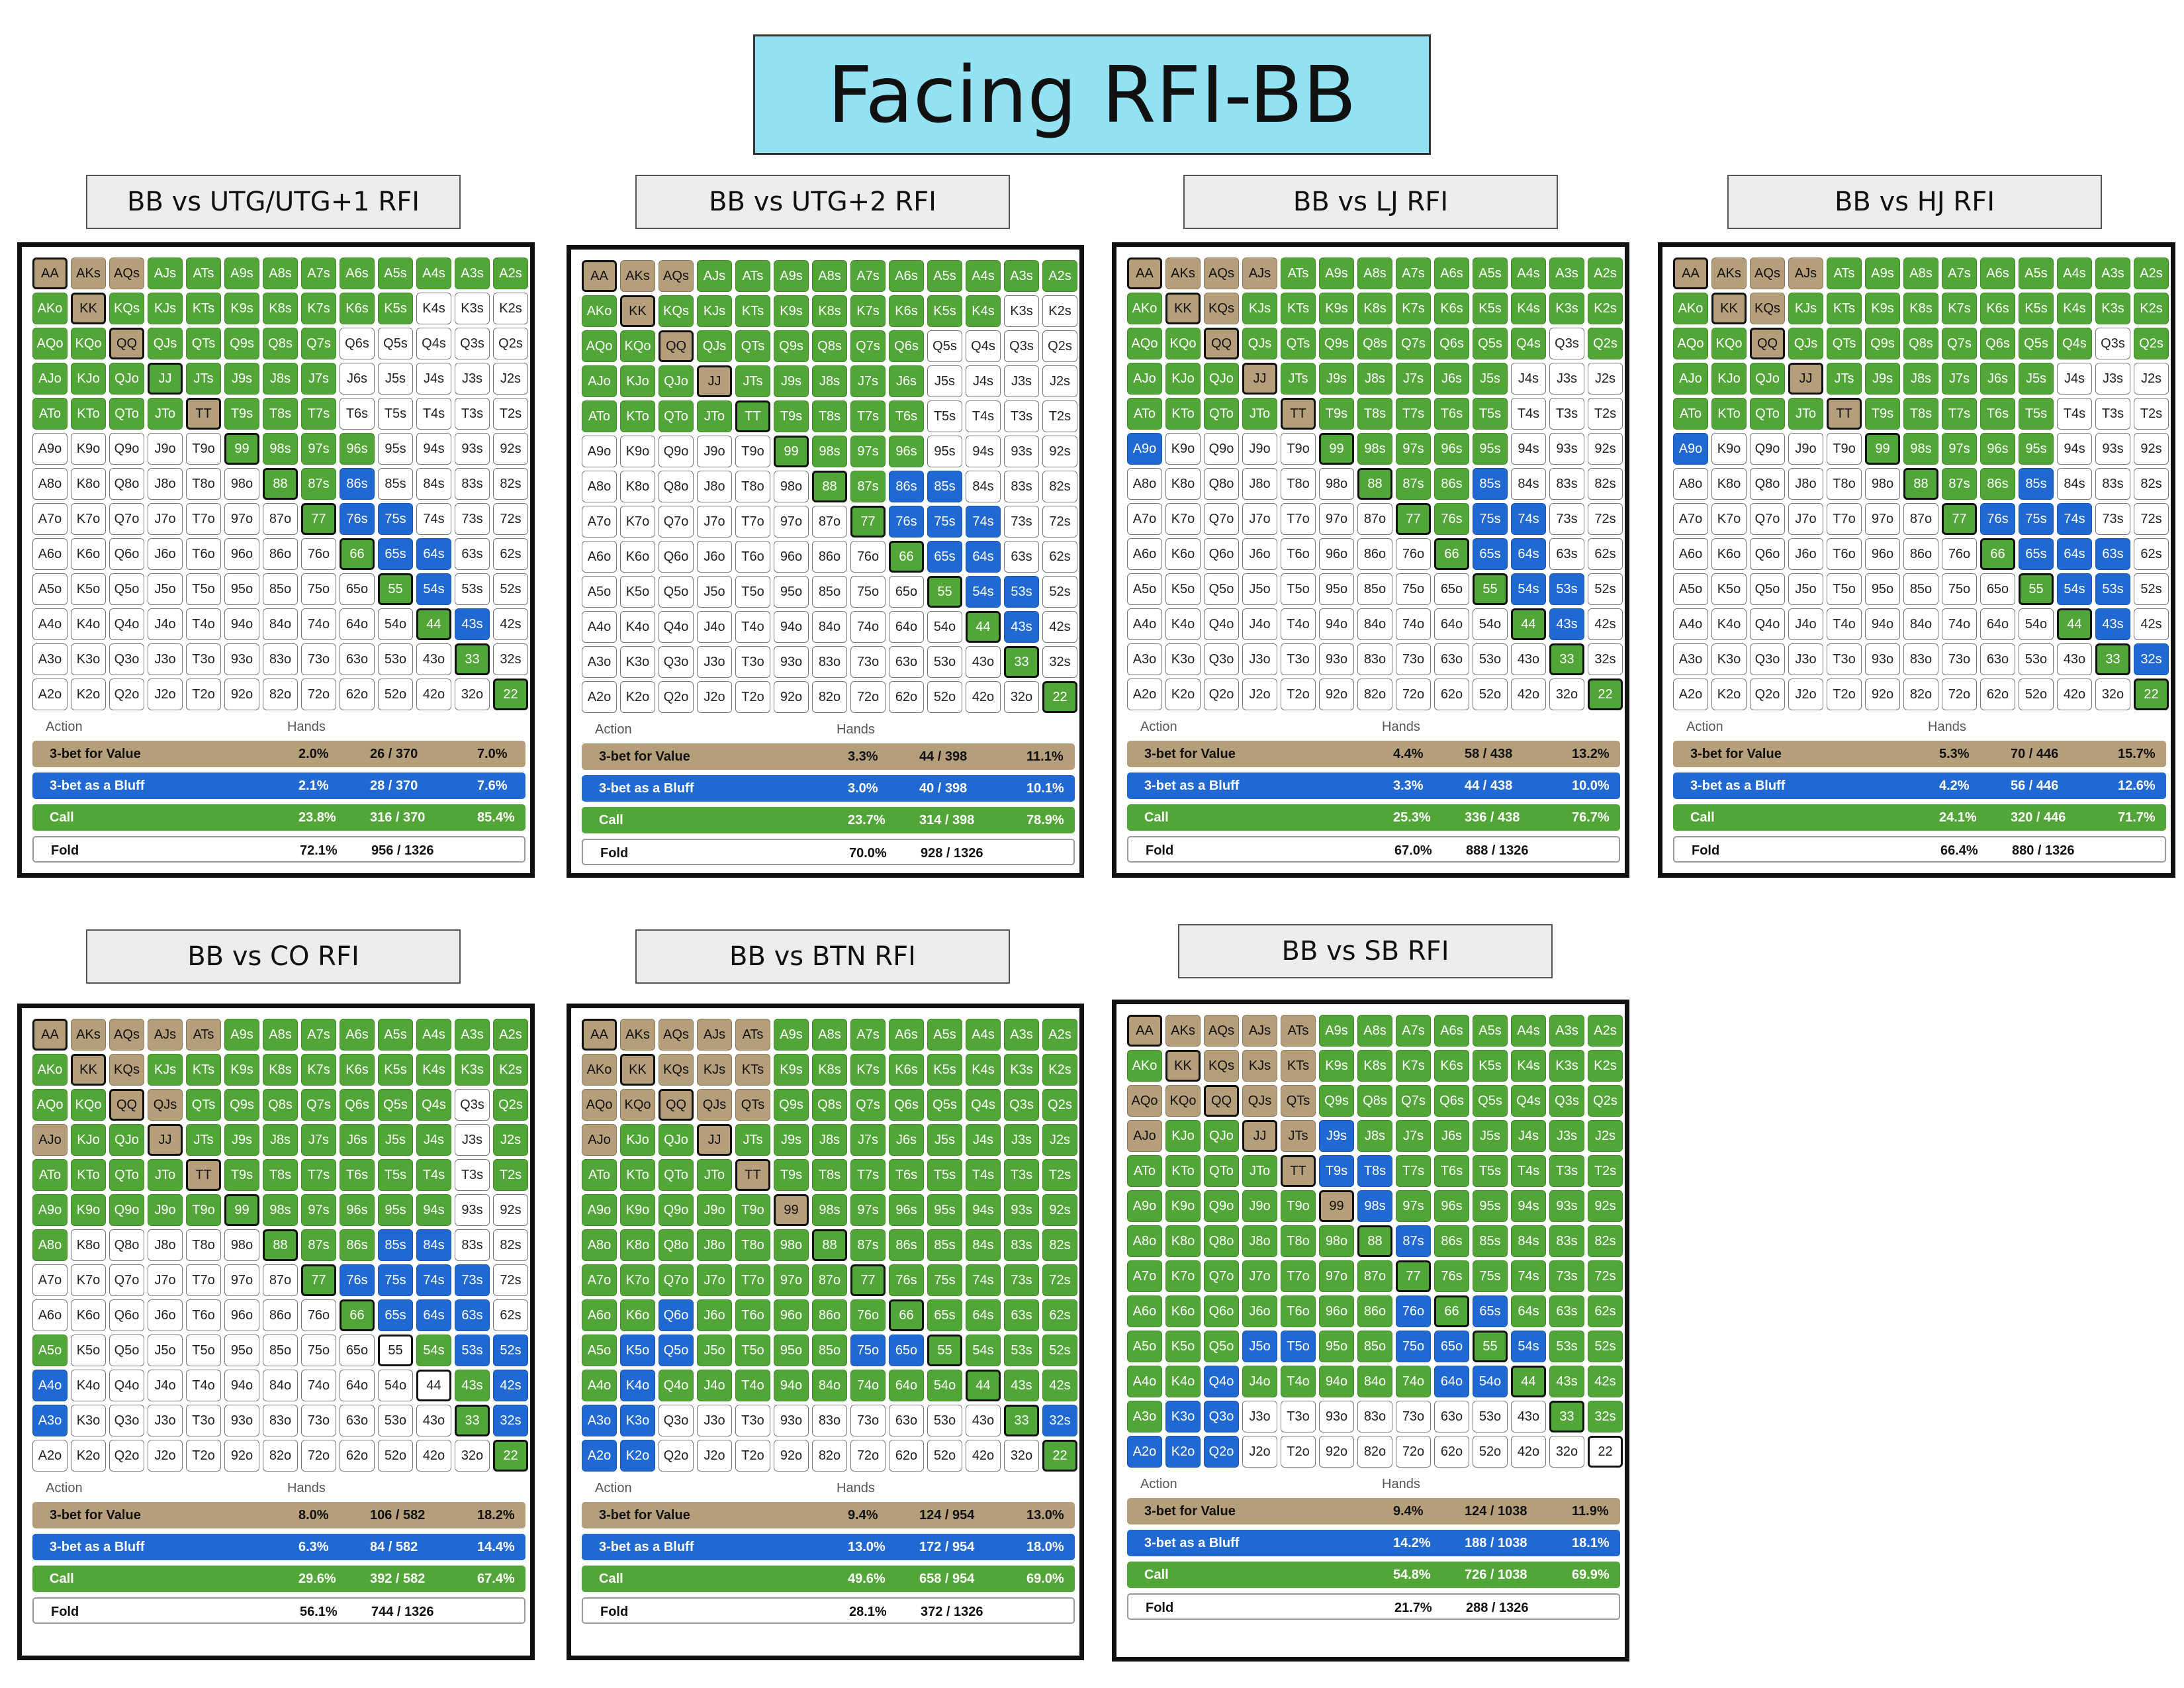  Describe the element at coordinates (1920, 273) in the screenshot. I see `hand-cell: A8s` at that location.